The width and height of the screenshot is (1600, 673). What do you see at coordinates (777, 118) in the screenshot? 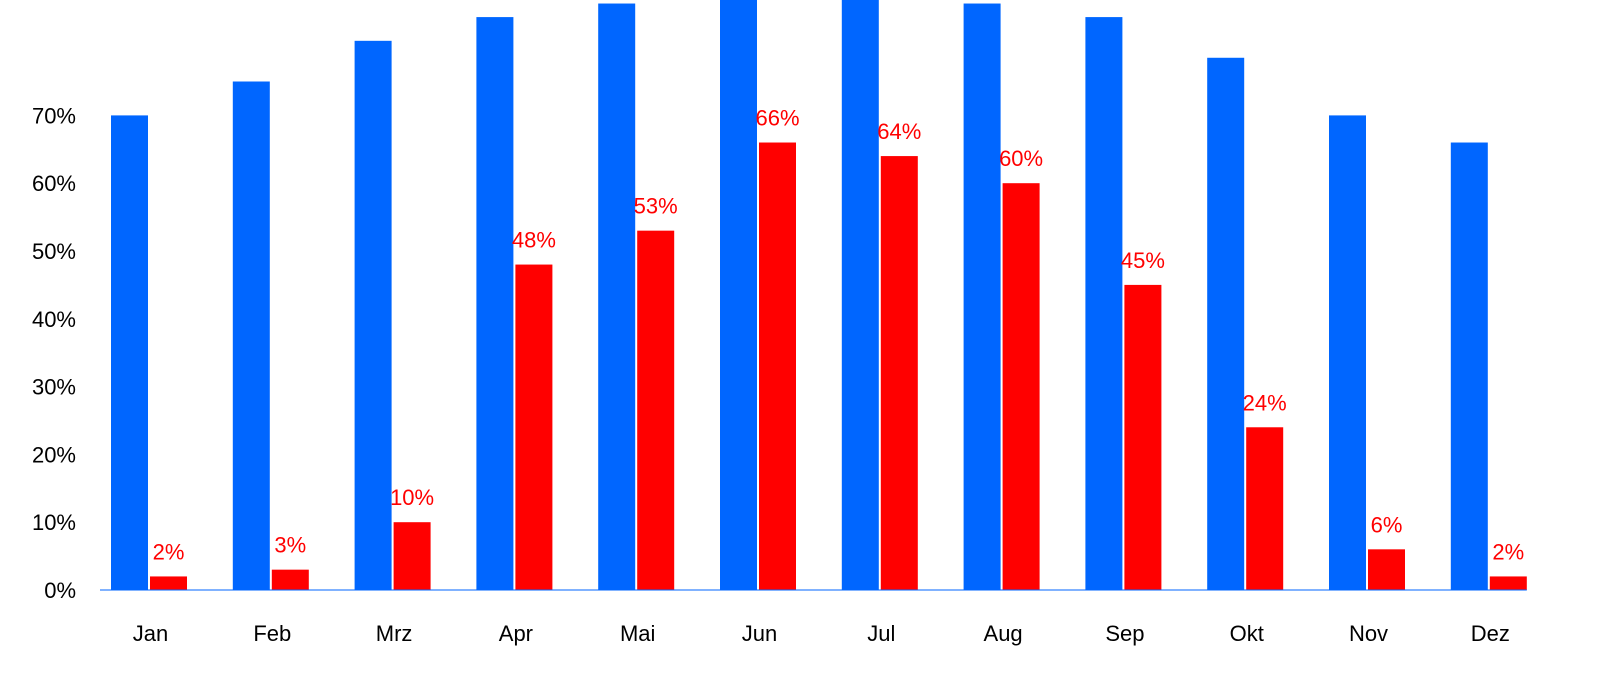
I see `data-label-jun: 66%` at bounding box center [777, 118].